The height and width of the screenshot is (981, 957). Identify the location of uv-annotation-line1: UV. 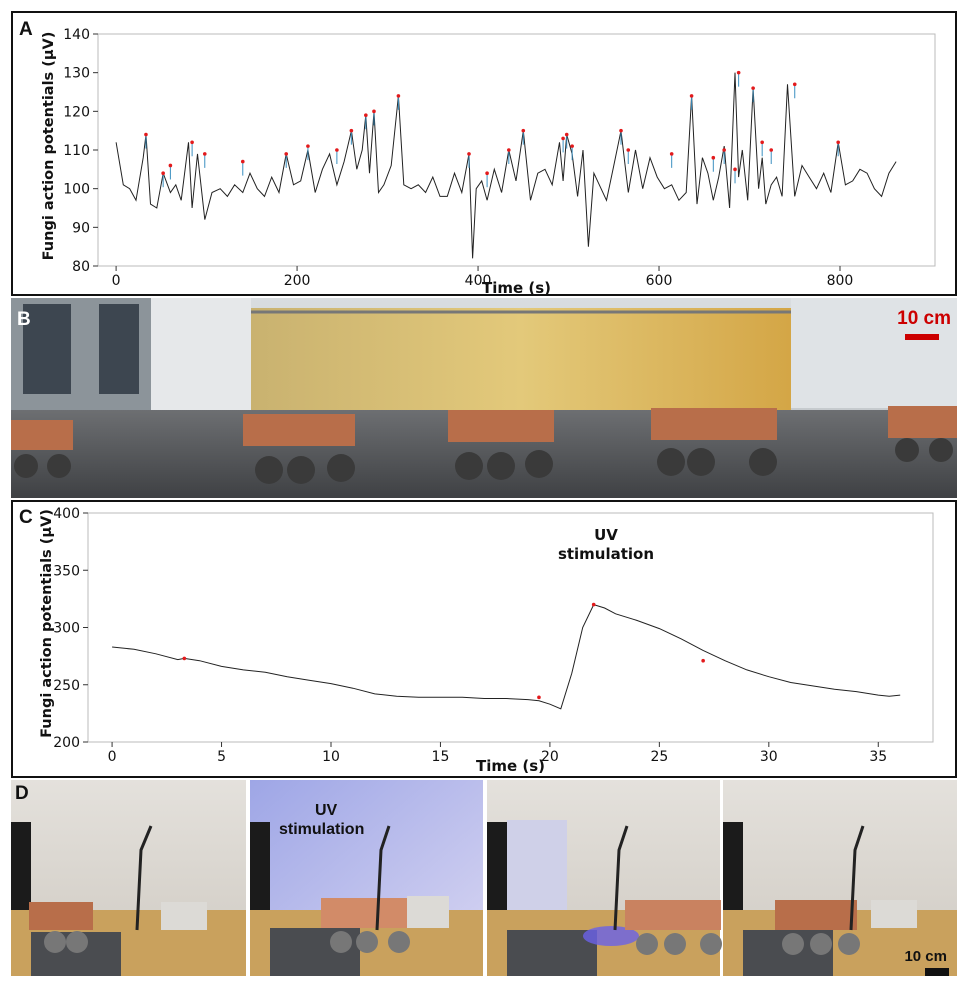
(606, 535).